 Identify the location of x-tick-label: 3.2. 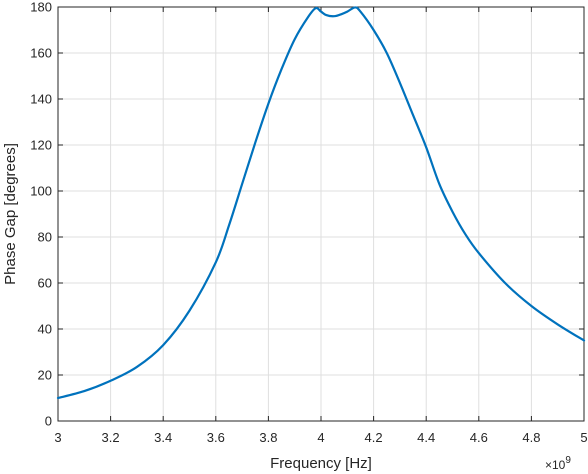
(111, 437).